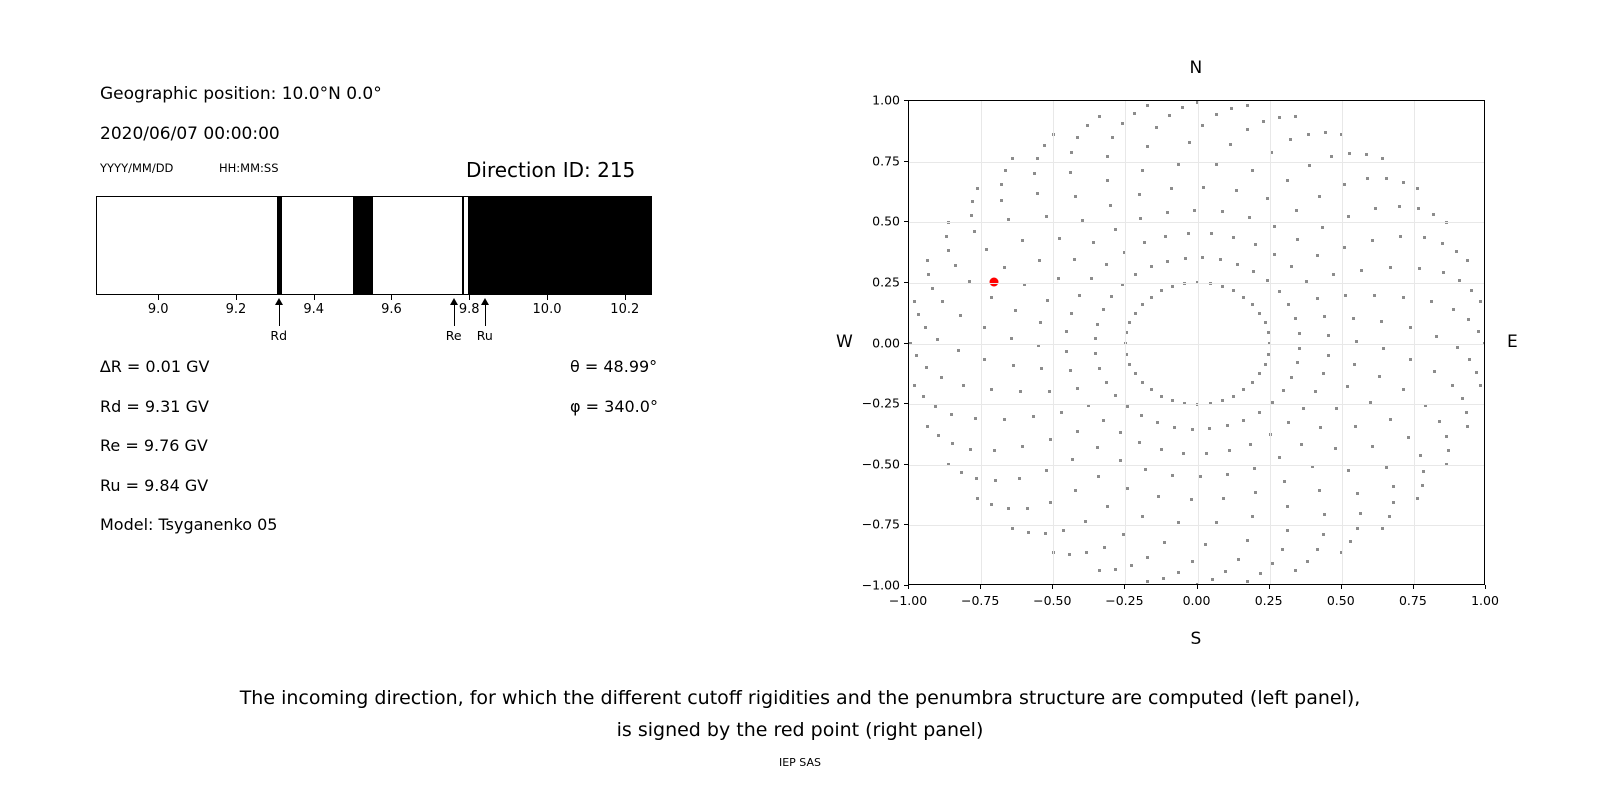 Image resolution: width=1600 pixels, height=800 pixels. I want to click on x-axis-tick, so click(1125, 587).